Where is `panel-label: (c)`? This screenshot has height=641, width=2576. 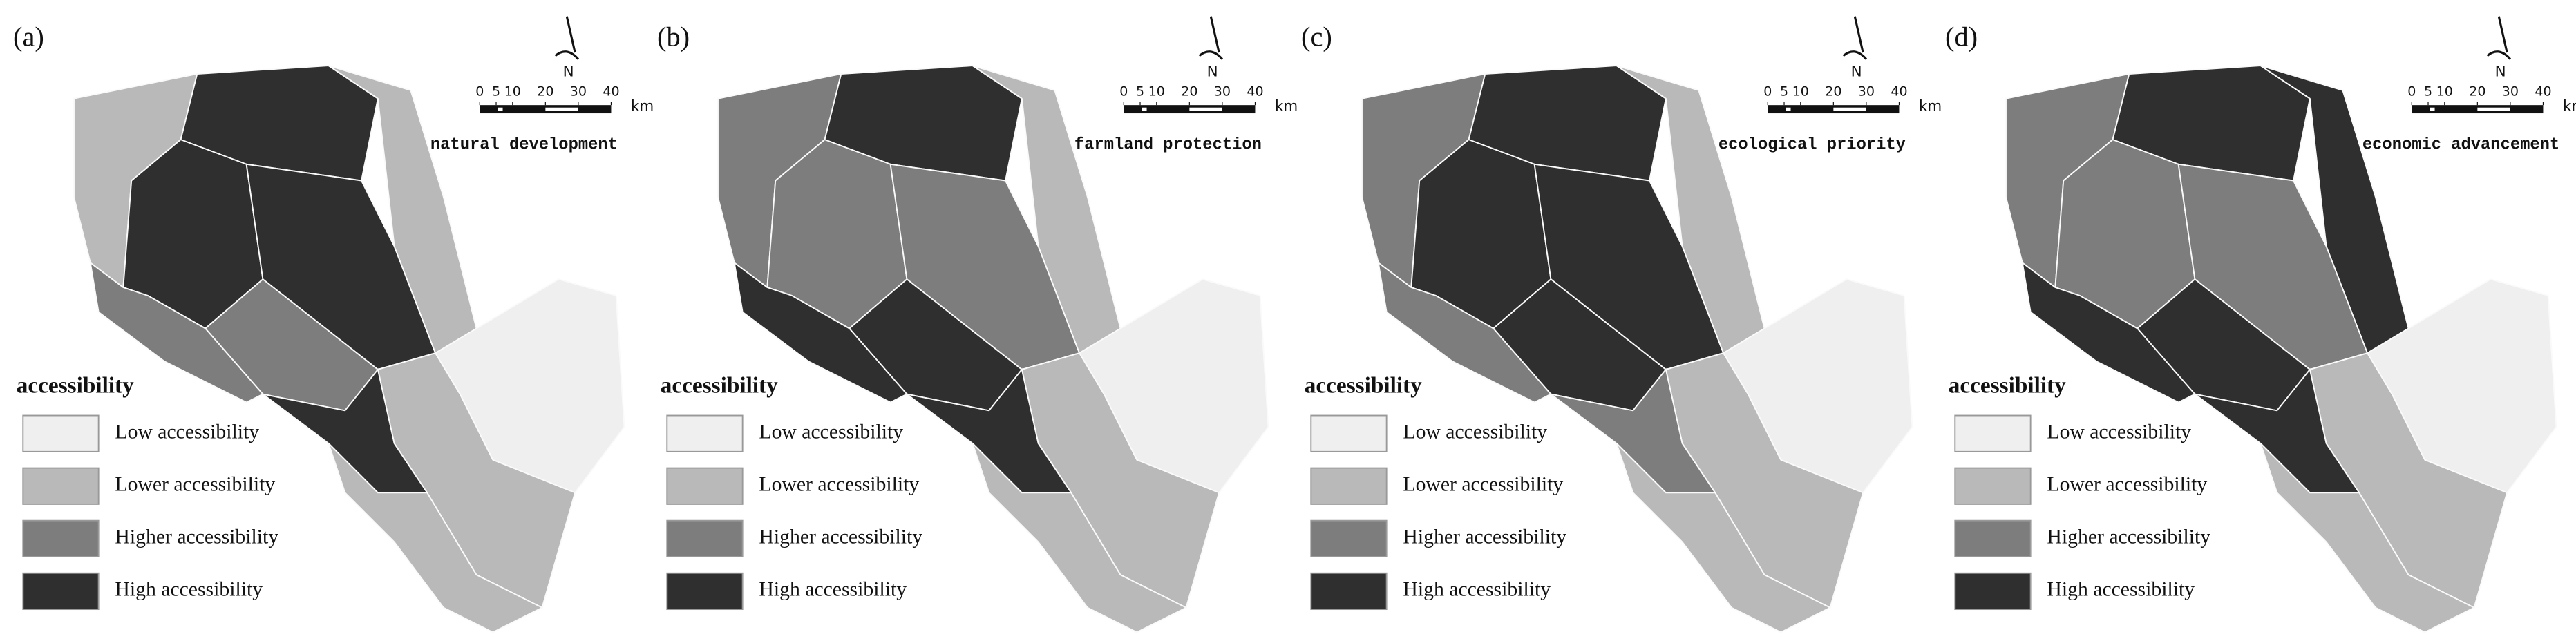 panel-label: (c) is located at coordinates (1316, 36).